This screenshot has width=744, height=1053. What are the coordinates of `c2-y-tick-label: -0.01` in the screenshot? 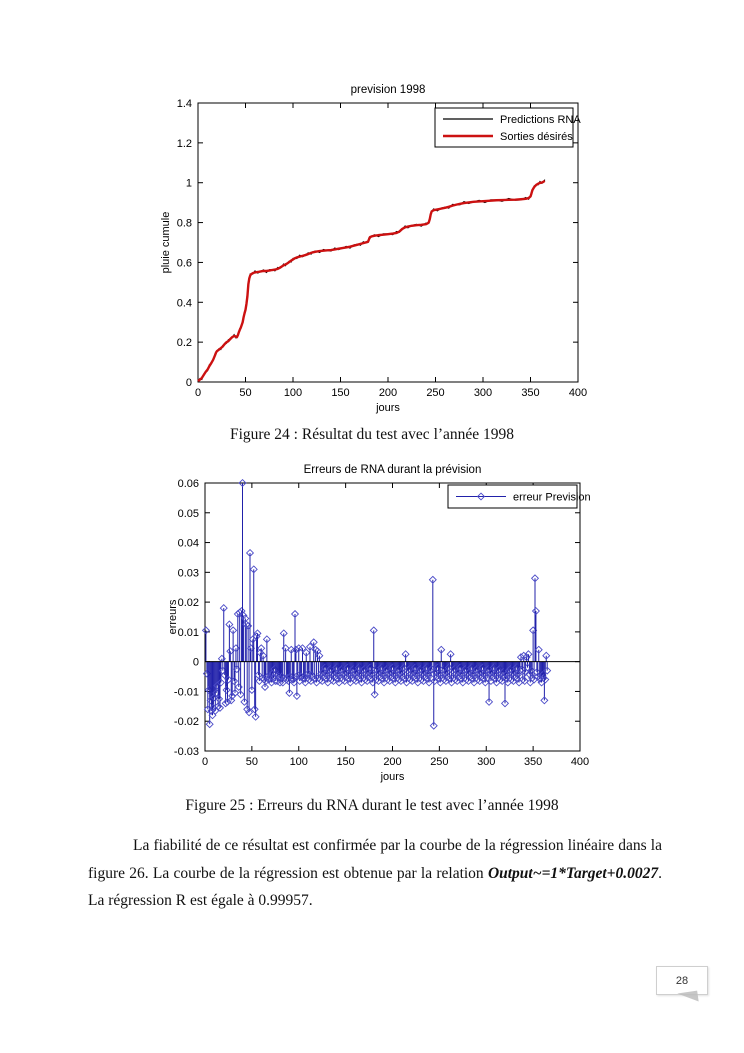 It's located at (186, 692).